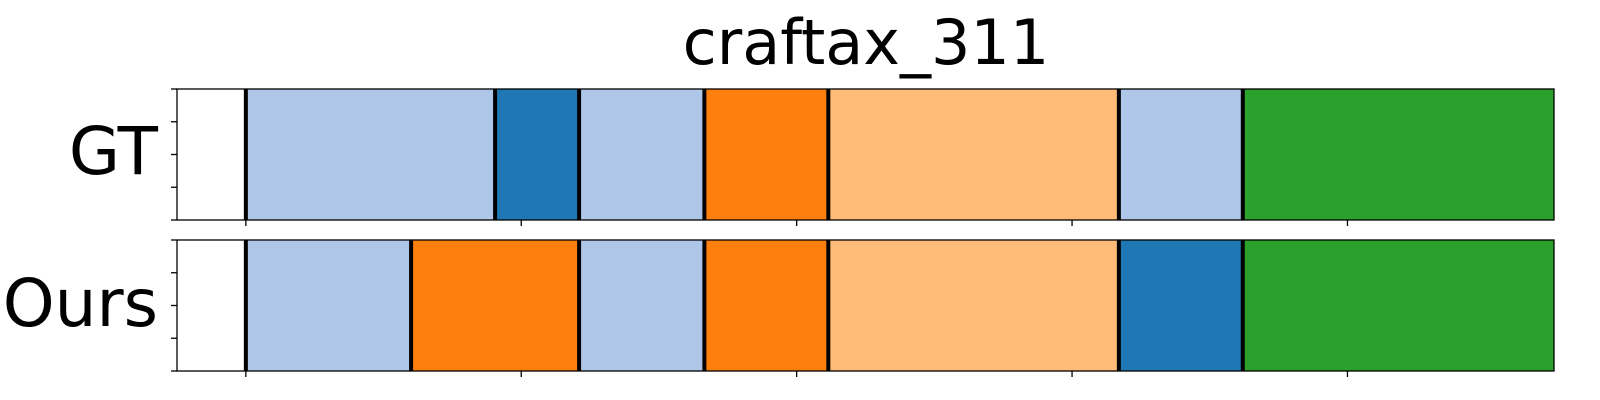  What do you see at coordinates (114, 151) in the screenshot?
I see `row-label: GT` at bounding box center [114, 151].